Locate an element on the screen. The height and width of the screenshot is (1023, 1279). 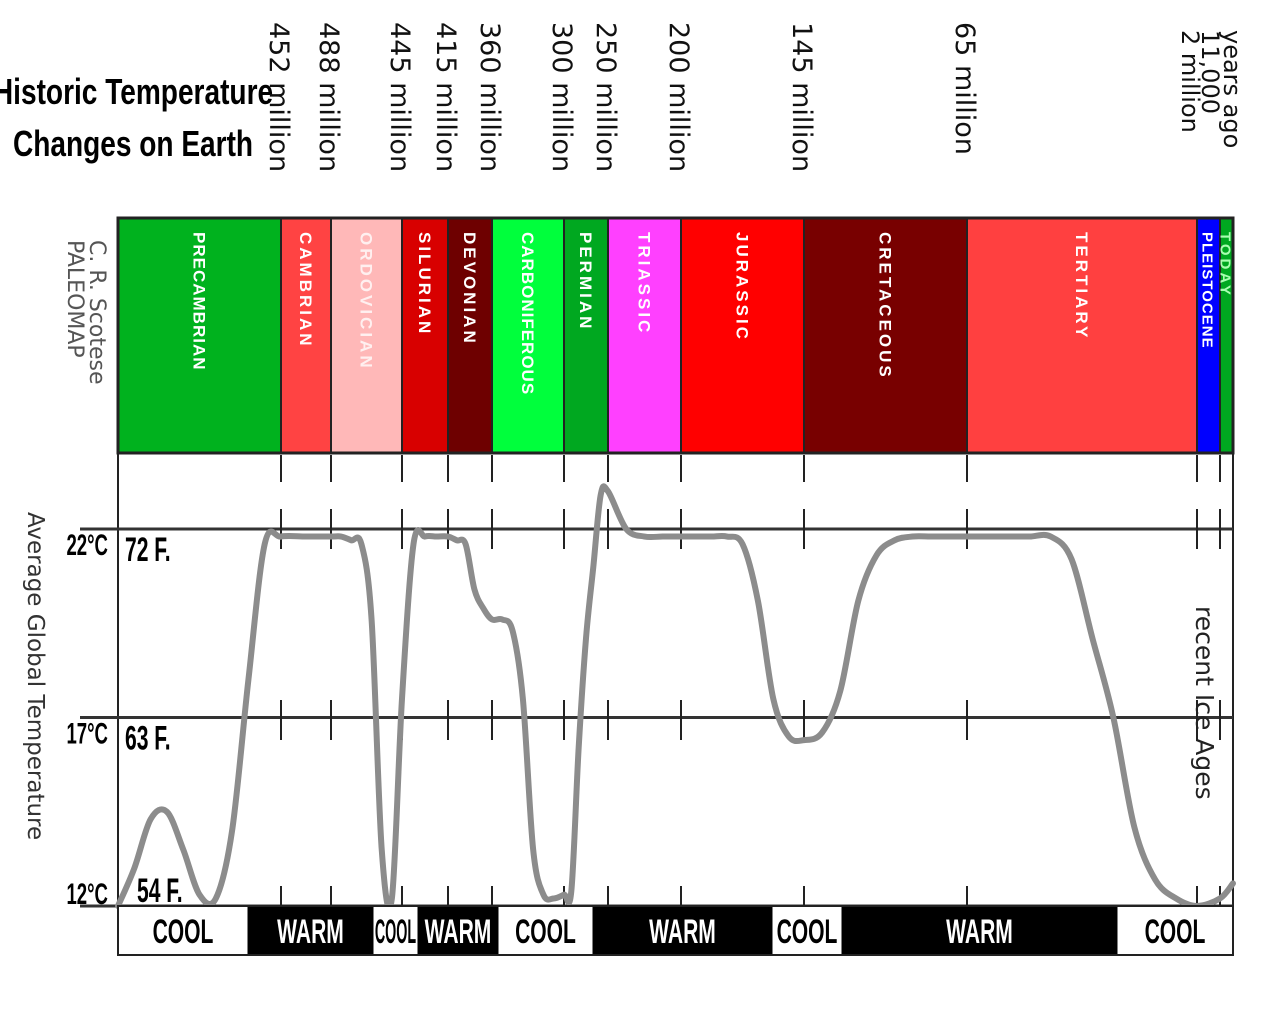
climate-band-border is located at coordinates (675, 930).